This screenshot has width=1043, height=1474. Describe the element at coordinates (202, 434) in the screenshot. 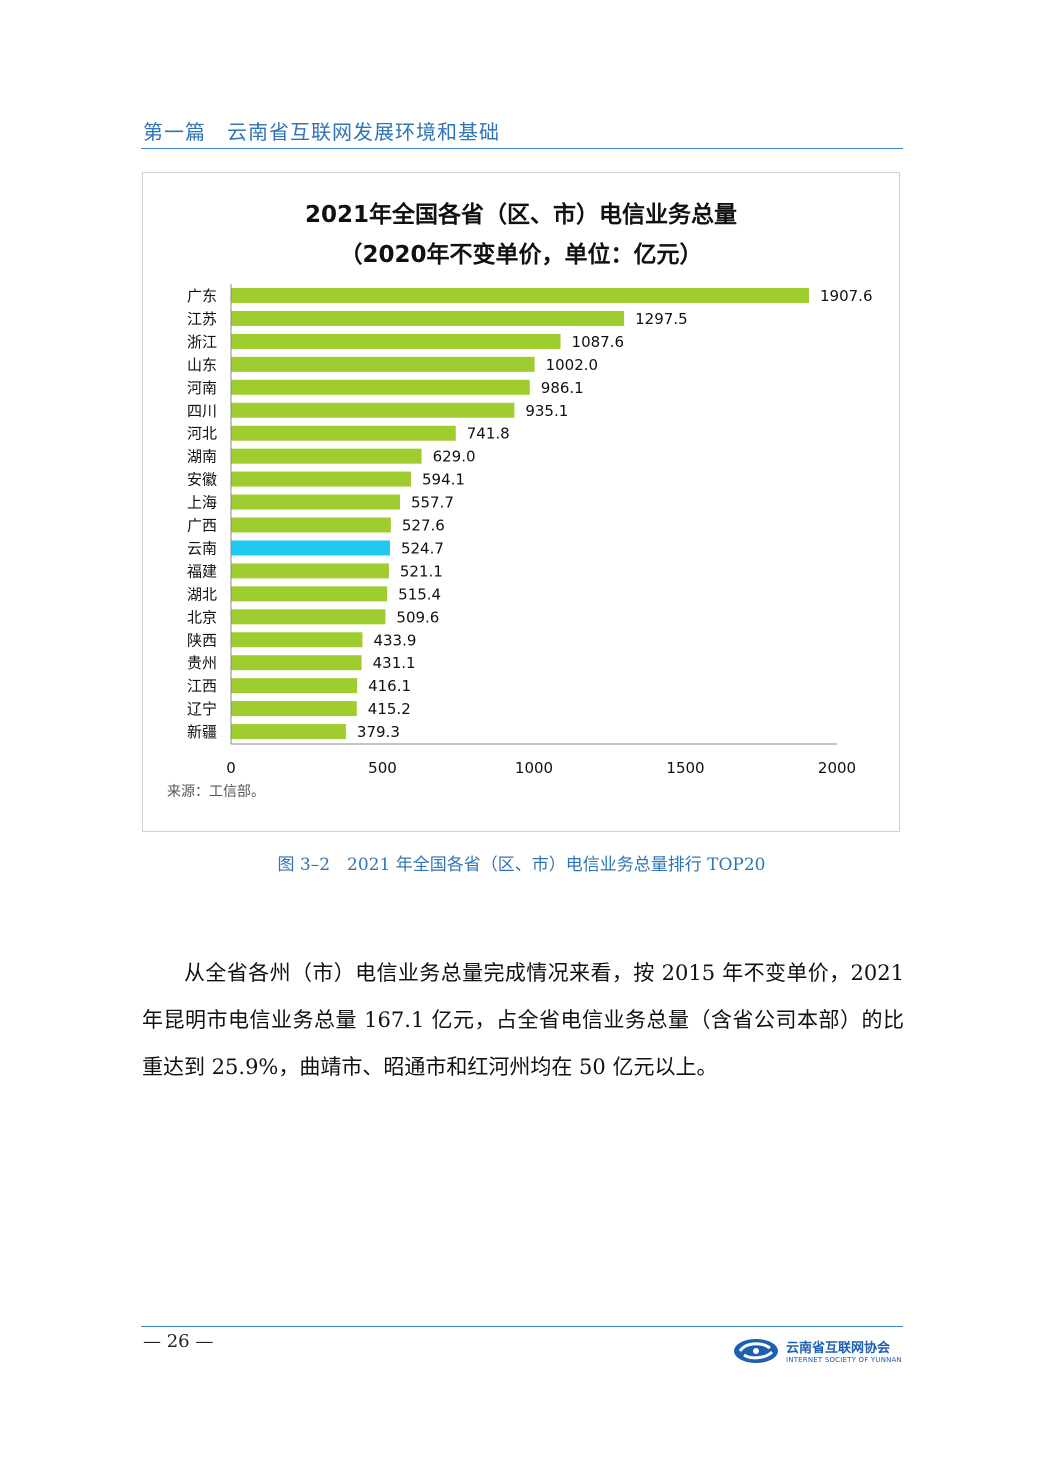

I see `category-label: 河北` at that location.